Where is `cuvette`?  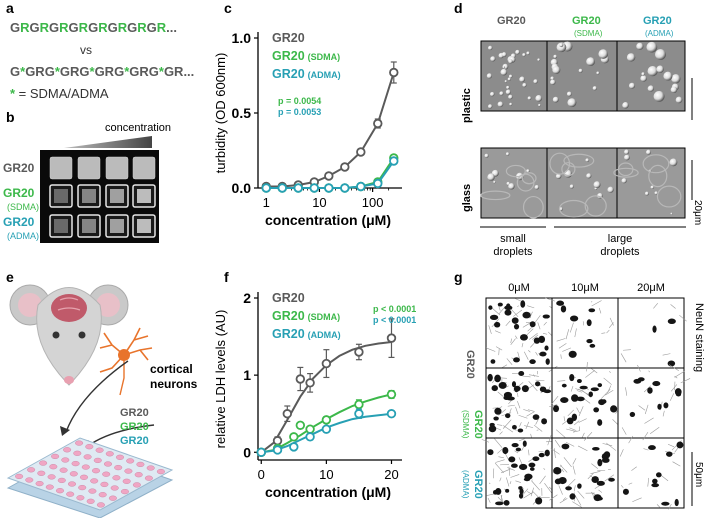
cuvette is located at coordinates (61, 226).